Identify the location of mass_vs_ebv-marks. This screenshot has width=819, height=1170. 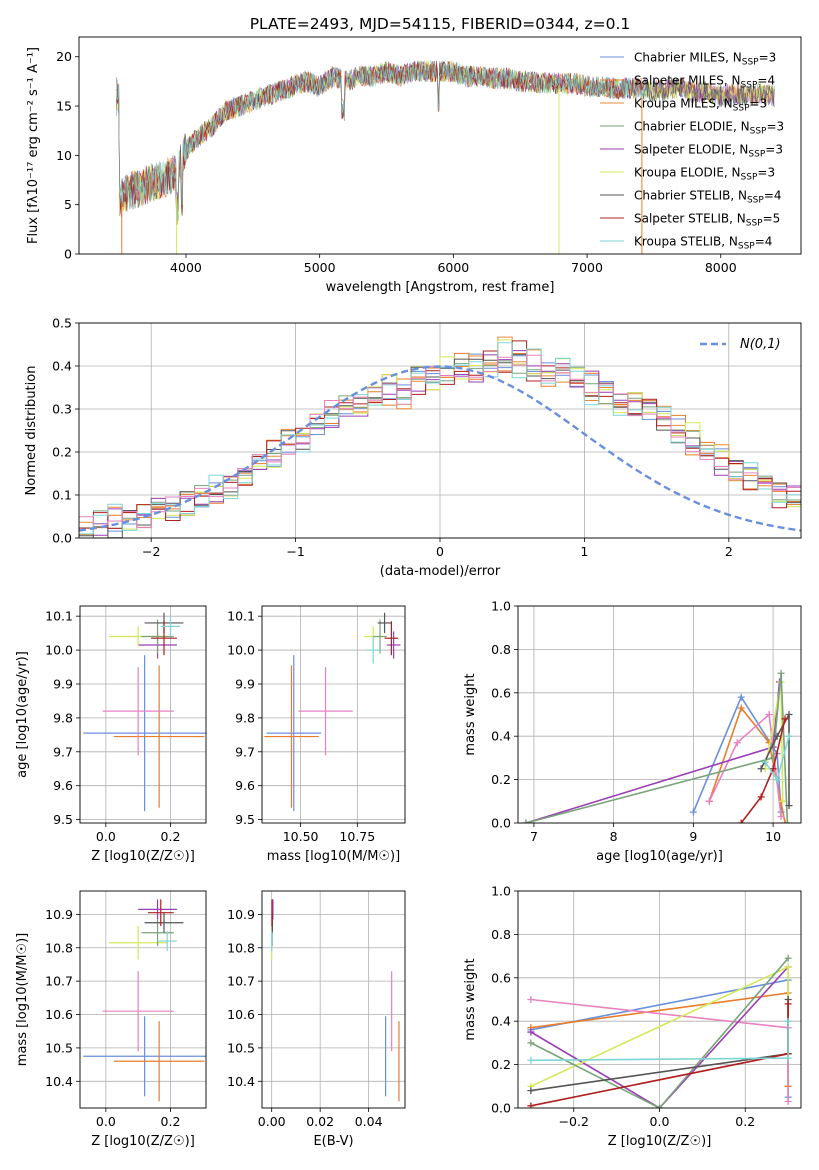
(335, 1000).